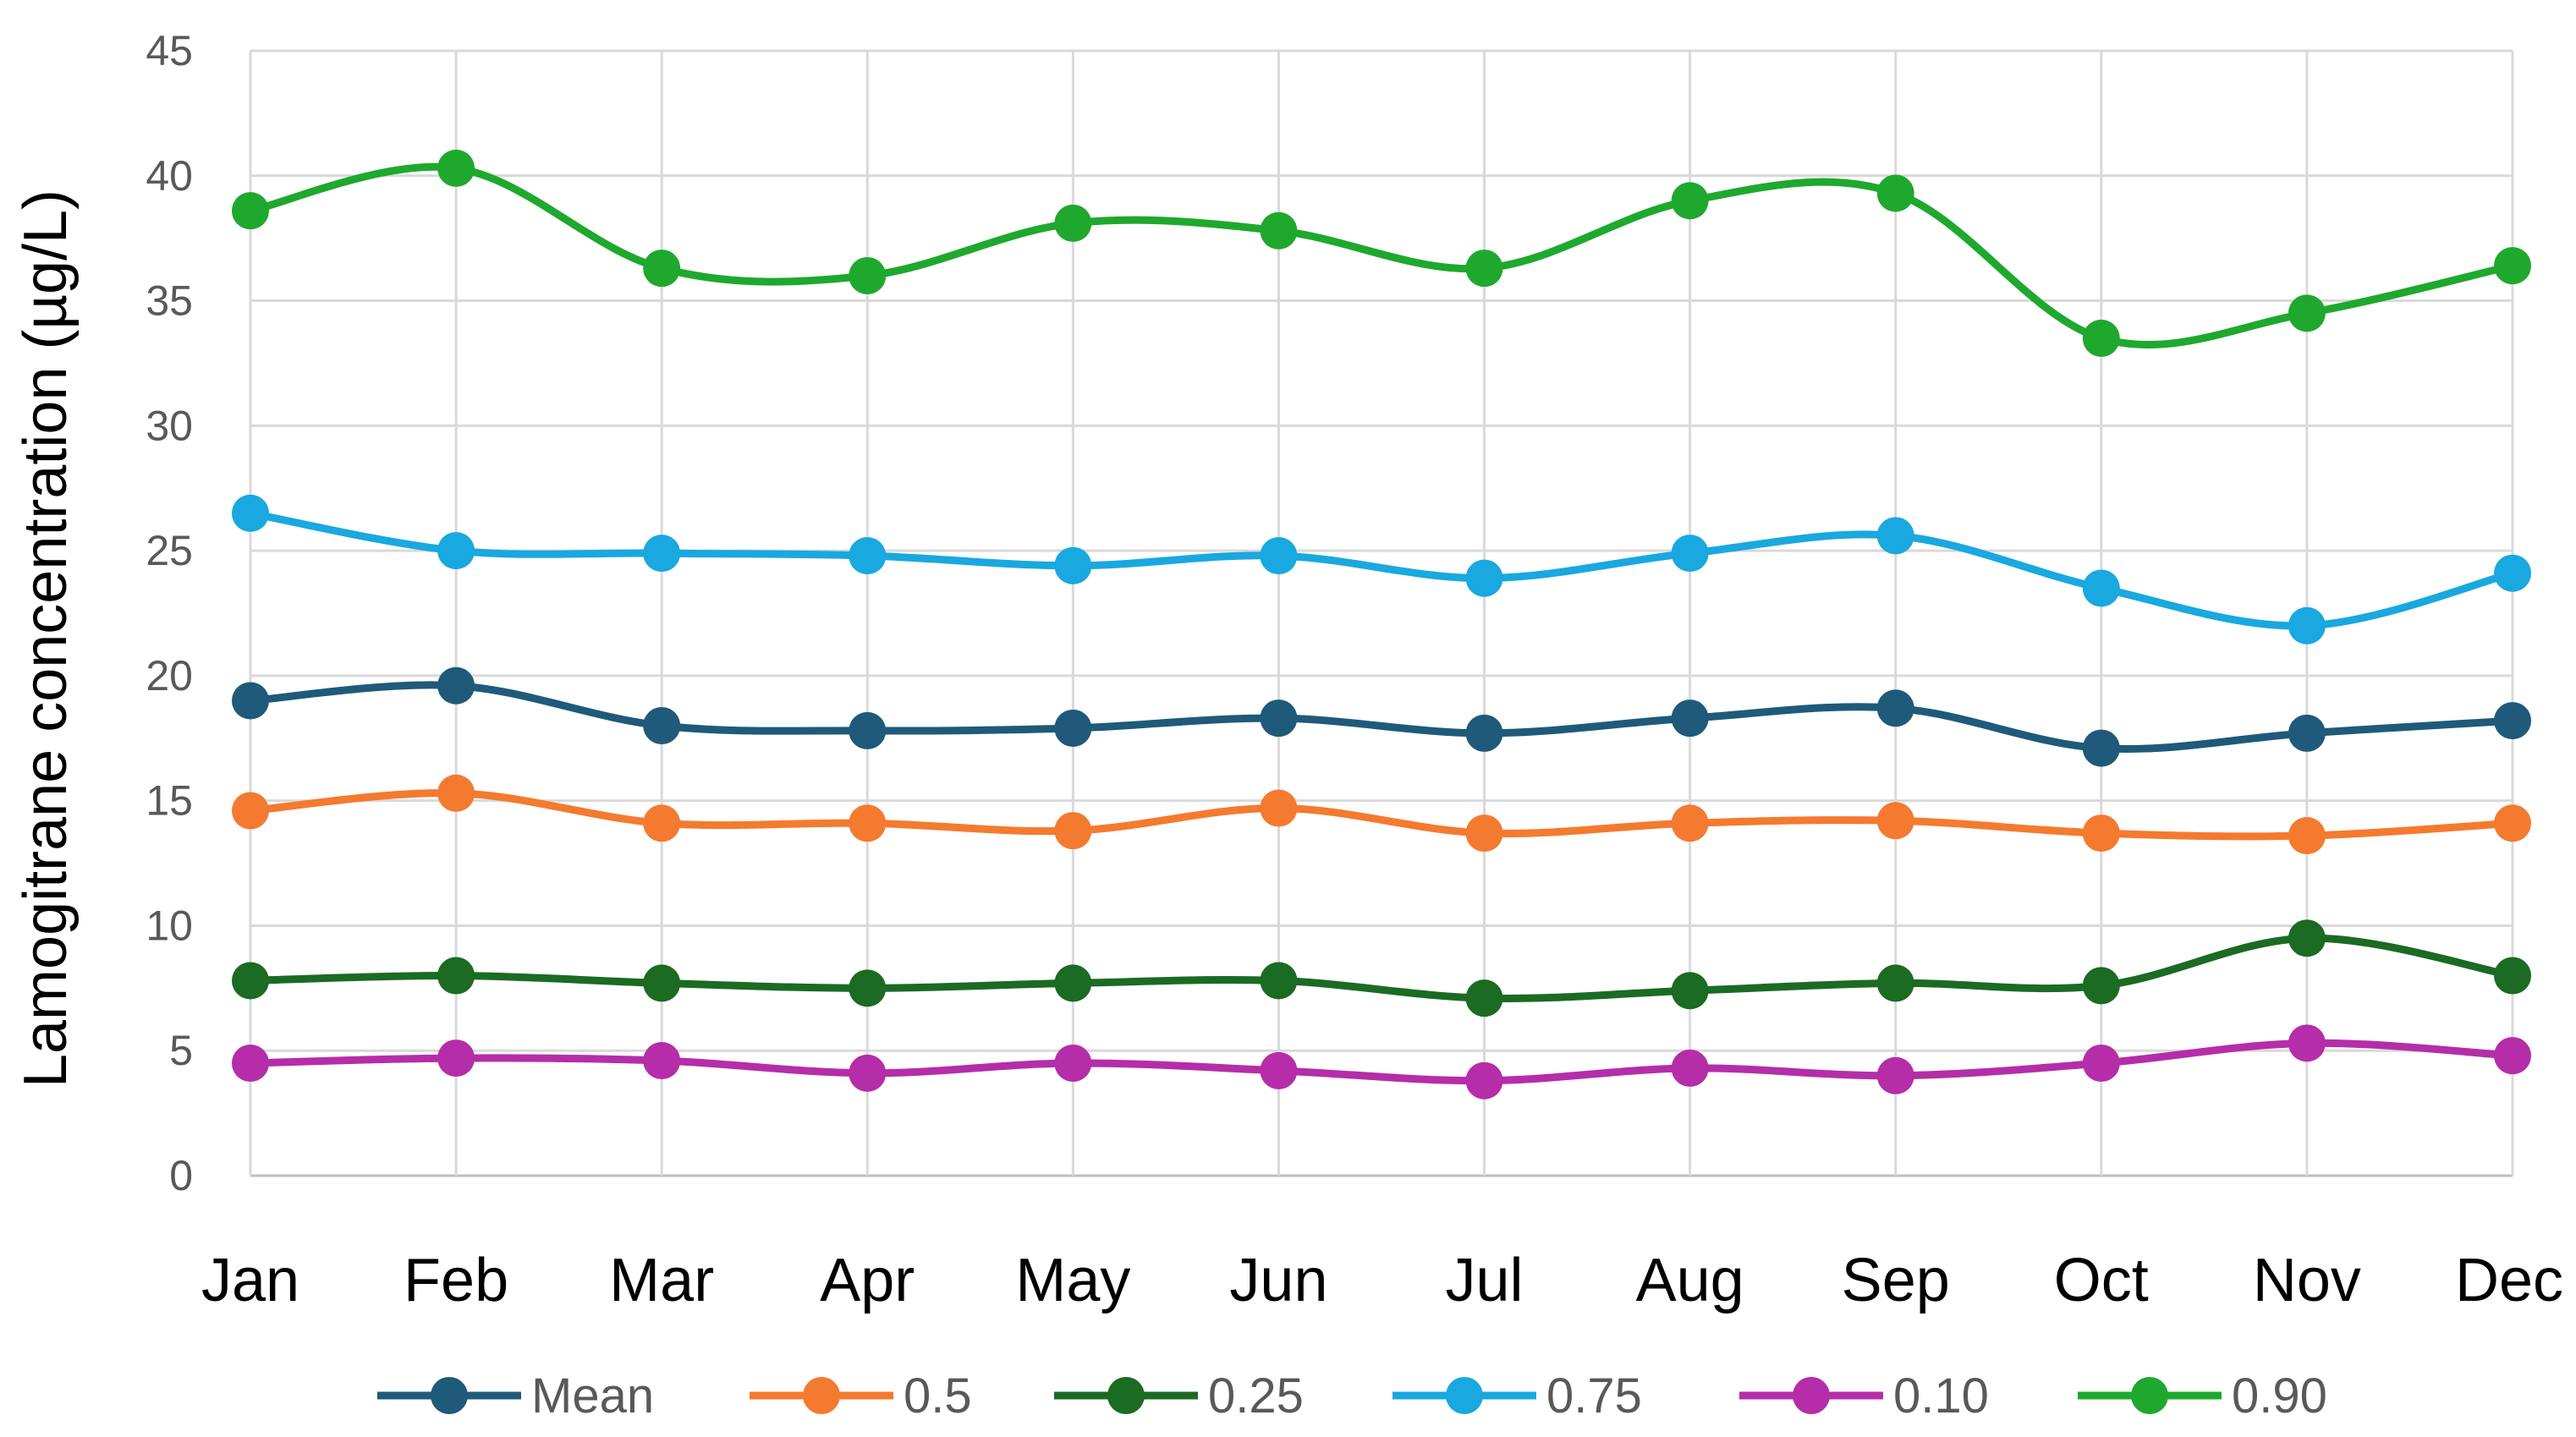 This screenshot has width=2576, height=1437. What do you see at coordinates (1864, 1395) in the screenshot?
I see `legend-item: 0.10` at bounding box center [1864, 1395].